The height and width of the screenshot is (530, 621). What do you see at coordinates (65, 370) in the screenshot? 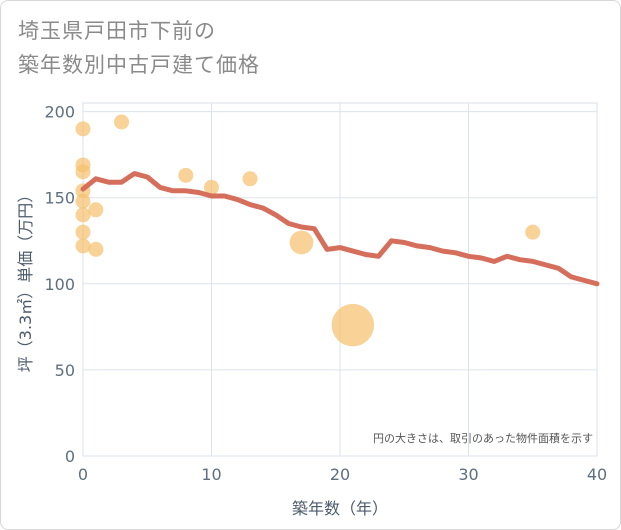
I see `y-tick-label: 50` at bounding box center [65, 370].